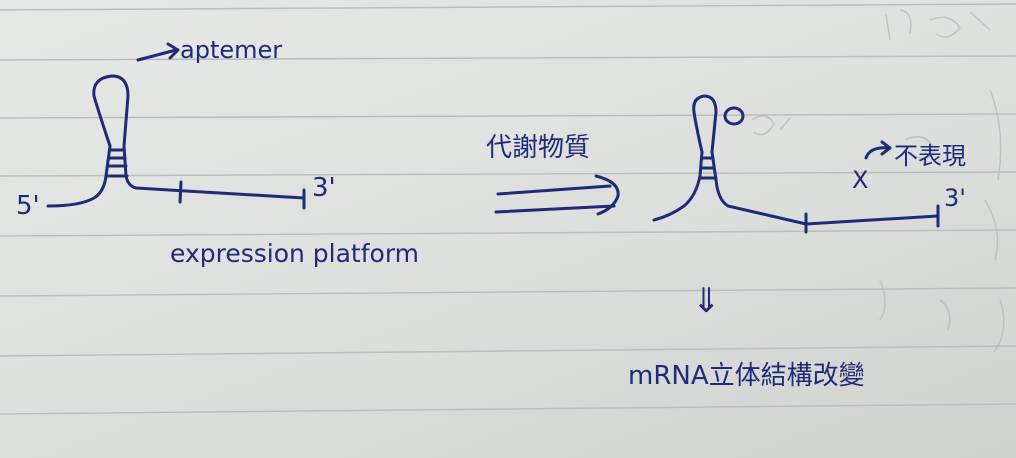  Describe the element at coordinates (294, 253) in the screenshot. I see `expression-platform-label: expression platform` at that location.